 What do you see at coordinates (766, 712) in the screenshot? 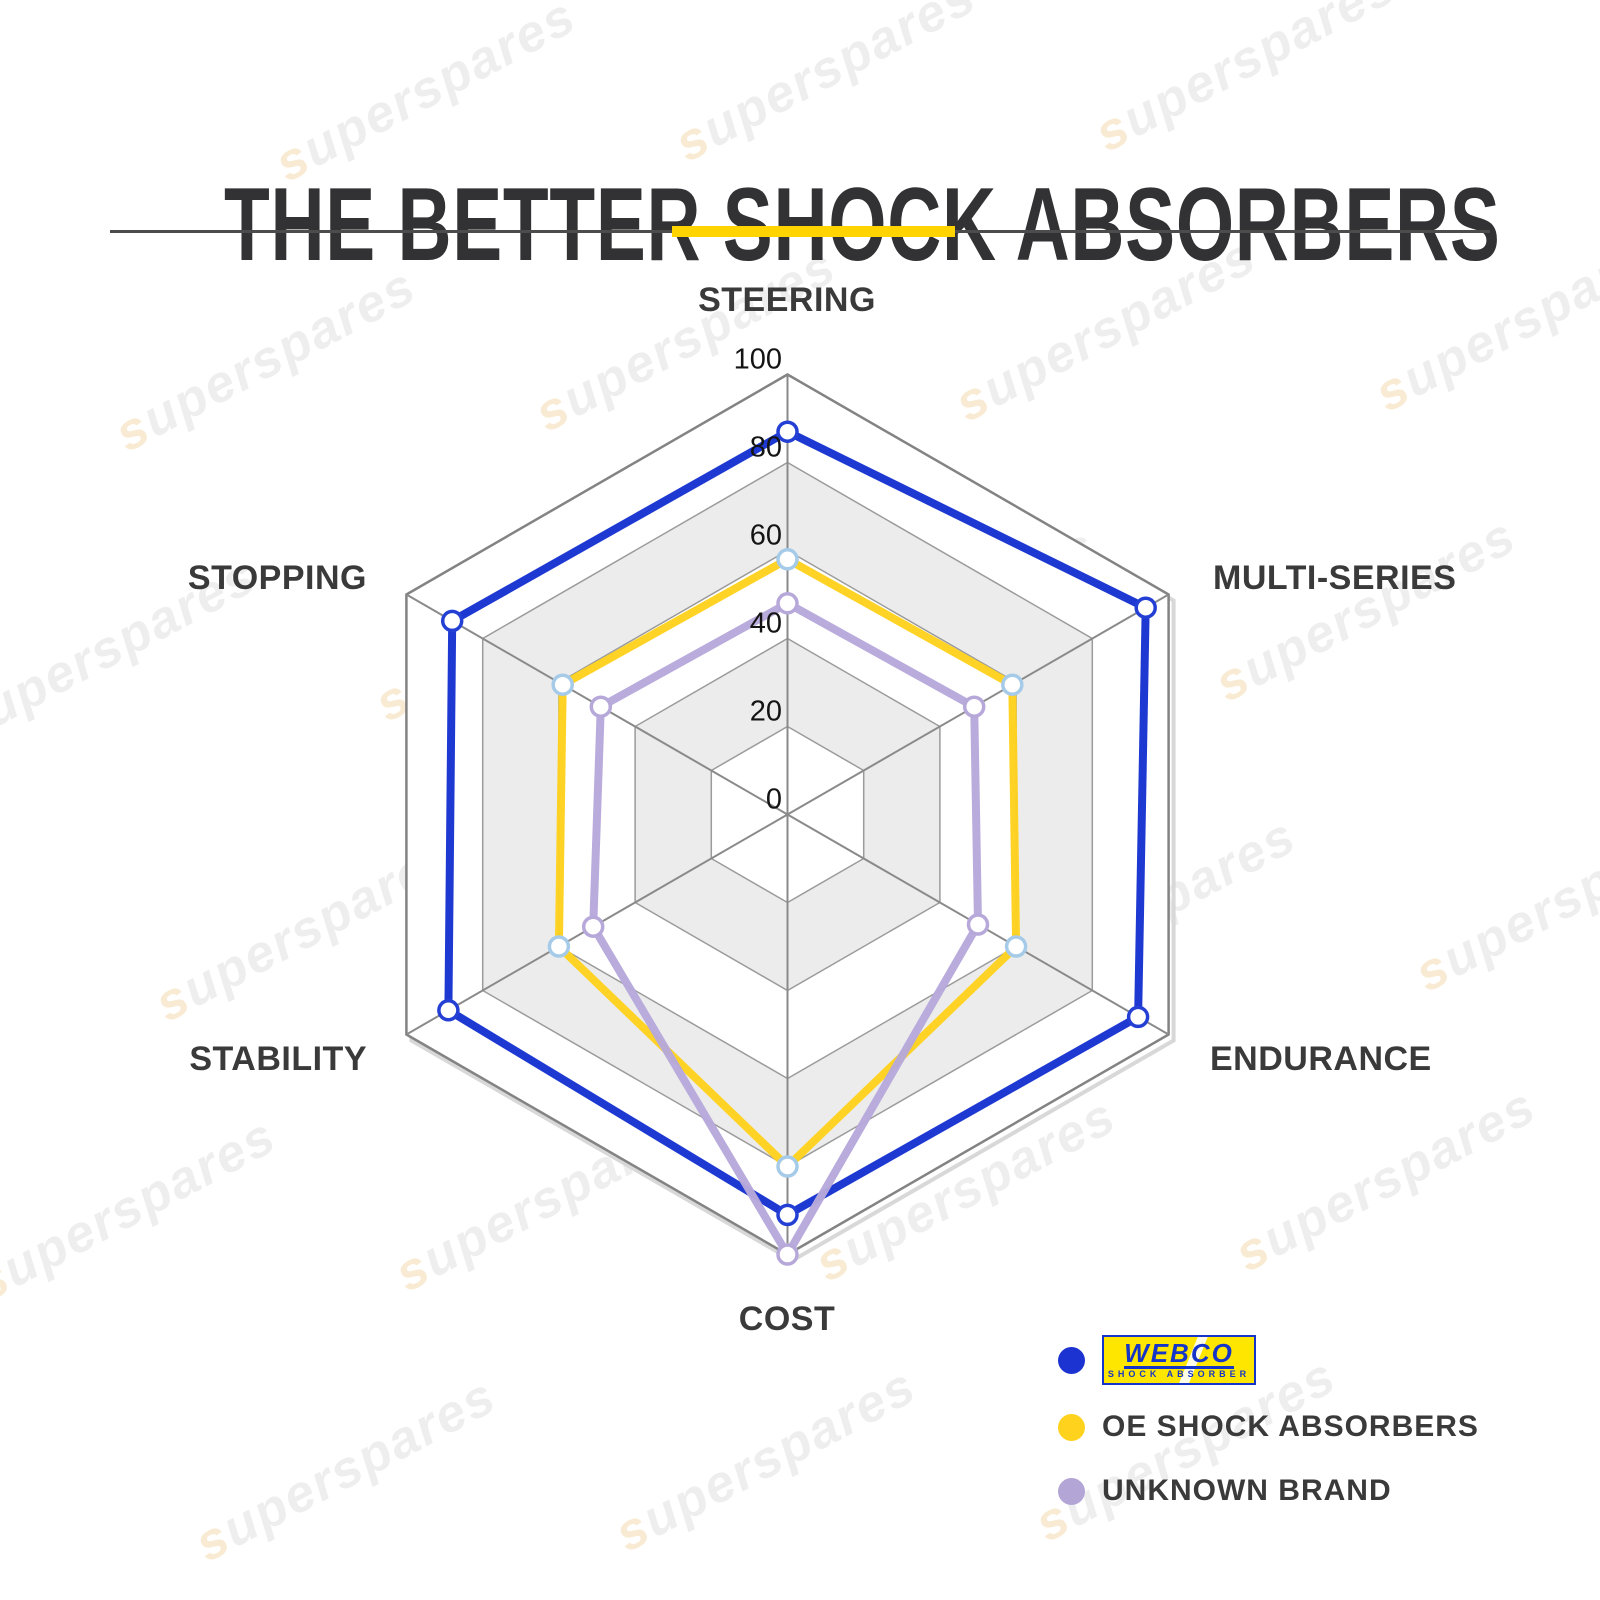
I see `tick-label-20: 20` at bounding box center [766, 712].